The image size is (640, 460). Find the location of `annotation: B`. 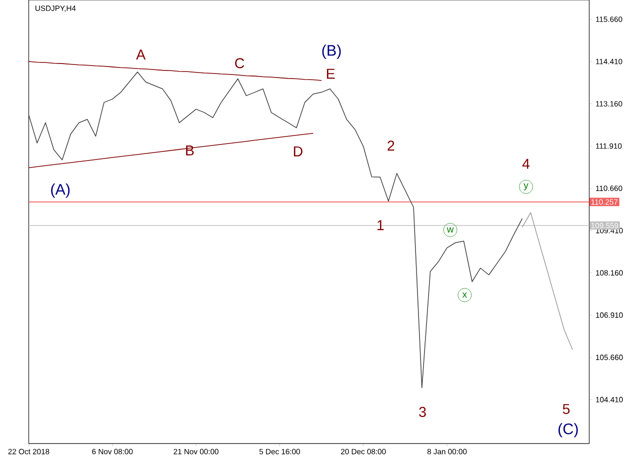

annotation: B is located at coordinates (190, 151).